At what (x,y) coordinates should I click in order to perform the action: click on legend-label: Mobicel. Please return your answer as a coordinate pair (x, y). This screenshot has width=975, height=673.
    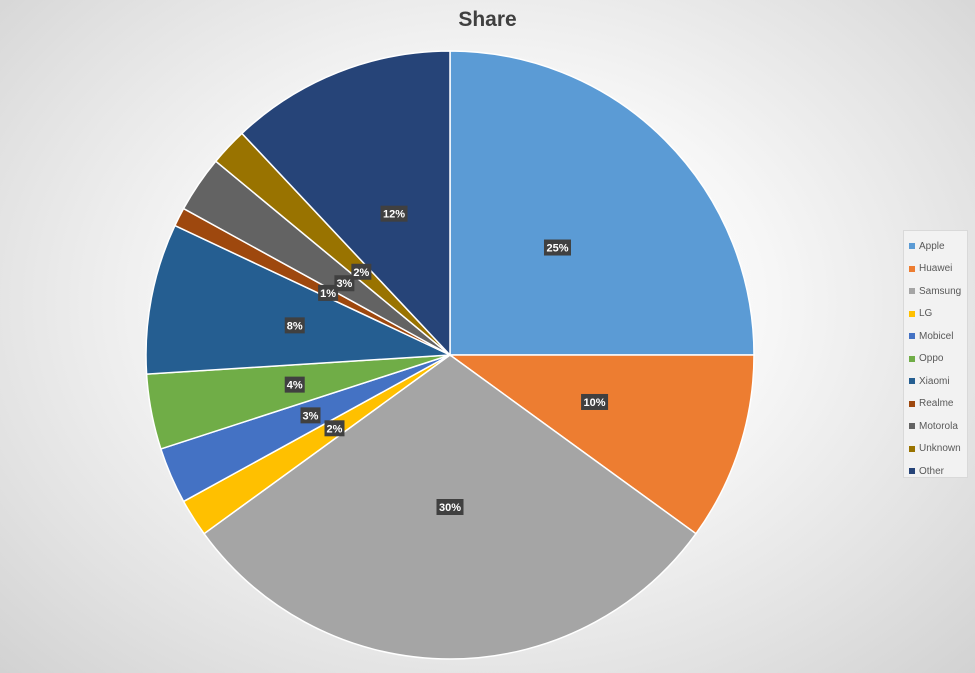
    Looking at the image, I should click on (936, 336).